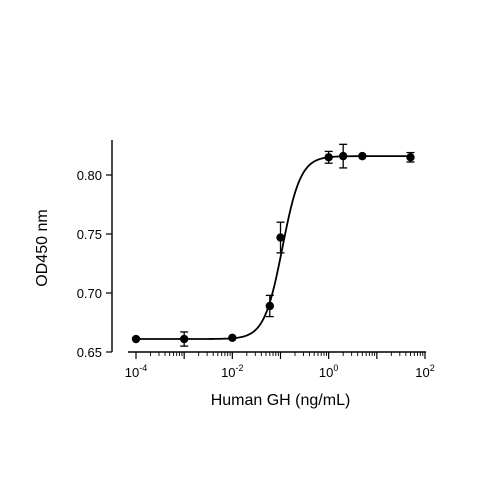  Describe the element at coordinates (89, 175) in the screenshot. I see `y-tick-label: 0.80` at that location.